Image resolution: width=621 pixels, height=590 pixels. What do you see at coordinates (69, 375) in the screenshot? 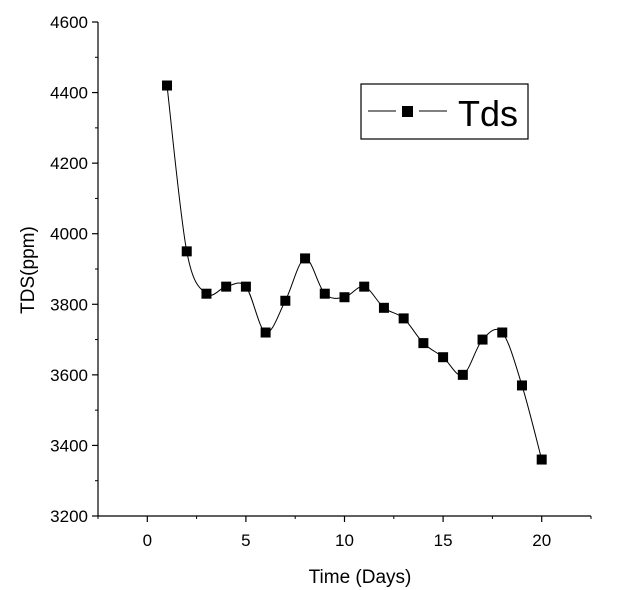
I see `y-tick-label: 3600` at bounding box center [69, 375].